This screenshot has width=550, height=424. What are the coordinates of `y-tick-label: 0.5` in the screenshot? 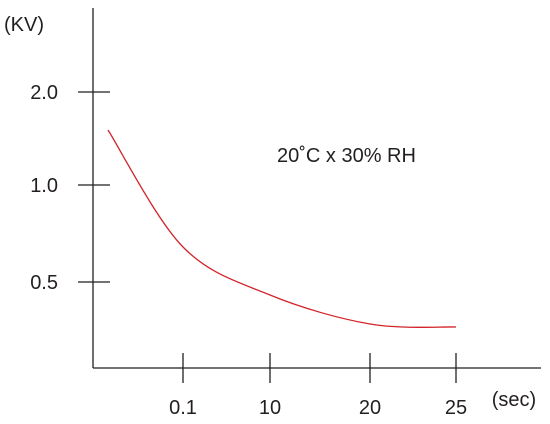 It's located at (44, 283).